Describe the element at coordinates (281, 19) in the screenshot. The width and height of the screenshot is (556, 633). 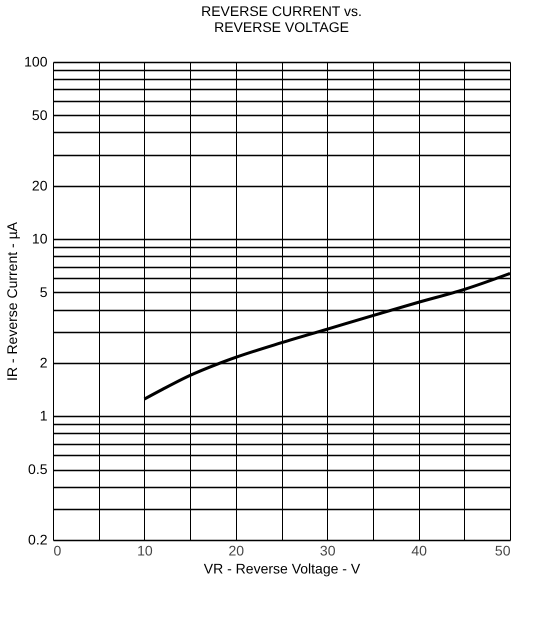
I see `chart-title: REVERSE CURRENT vs. REVERSE VOLTAGE` at that location.